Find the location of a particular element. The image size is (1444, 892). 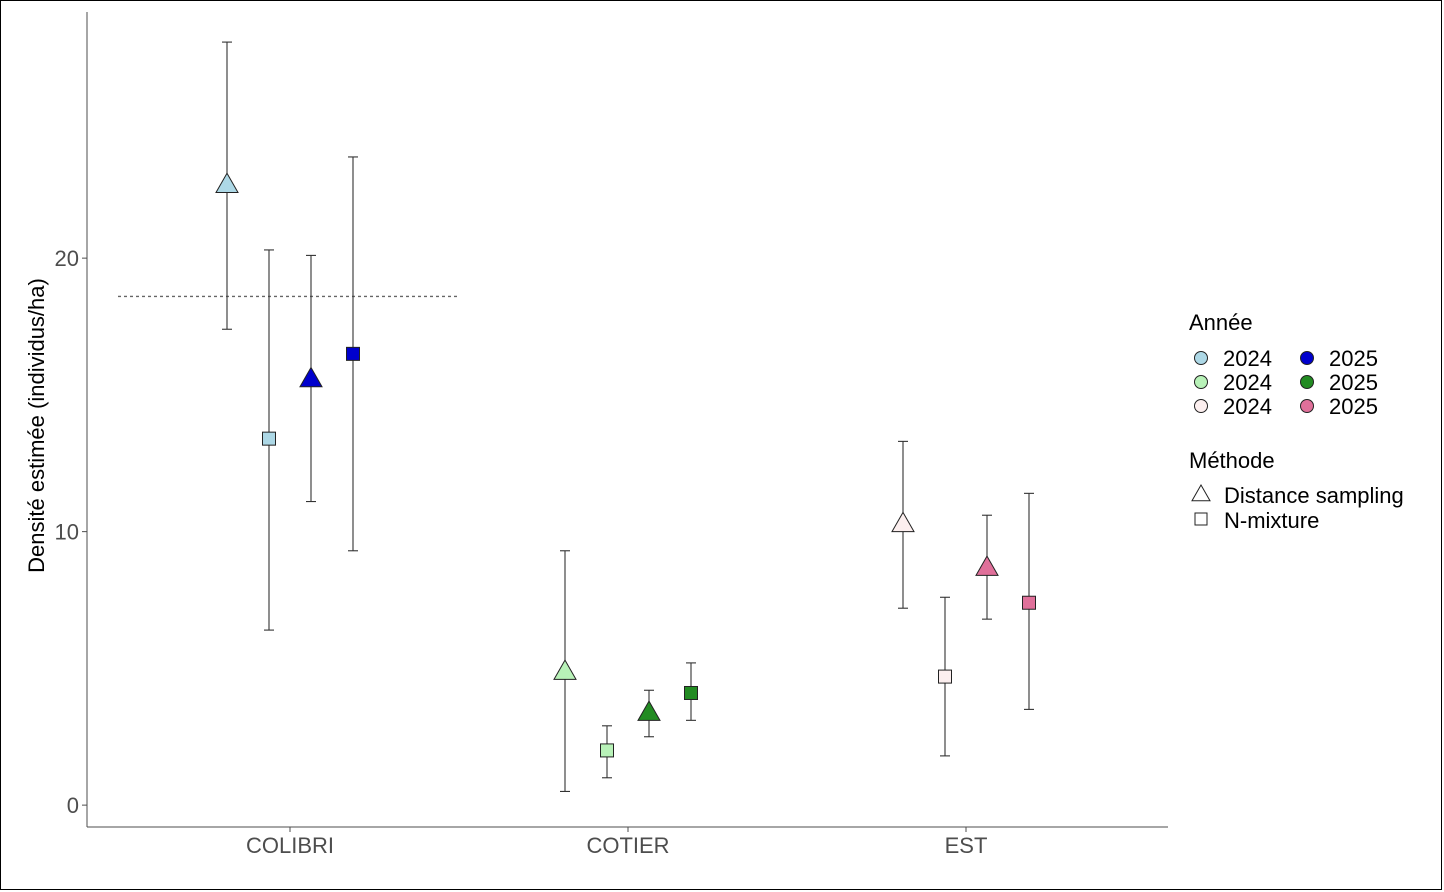

legend-method-label: Distance sampling is located at coordinates (1314, 495).